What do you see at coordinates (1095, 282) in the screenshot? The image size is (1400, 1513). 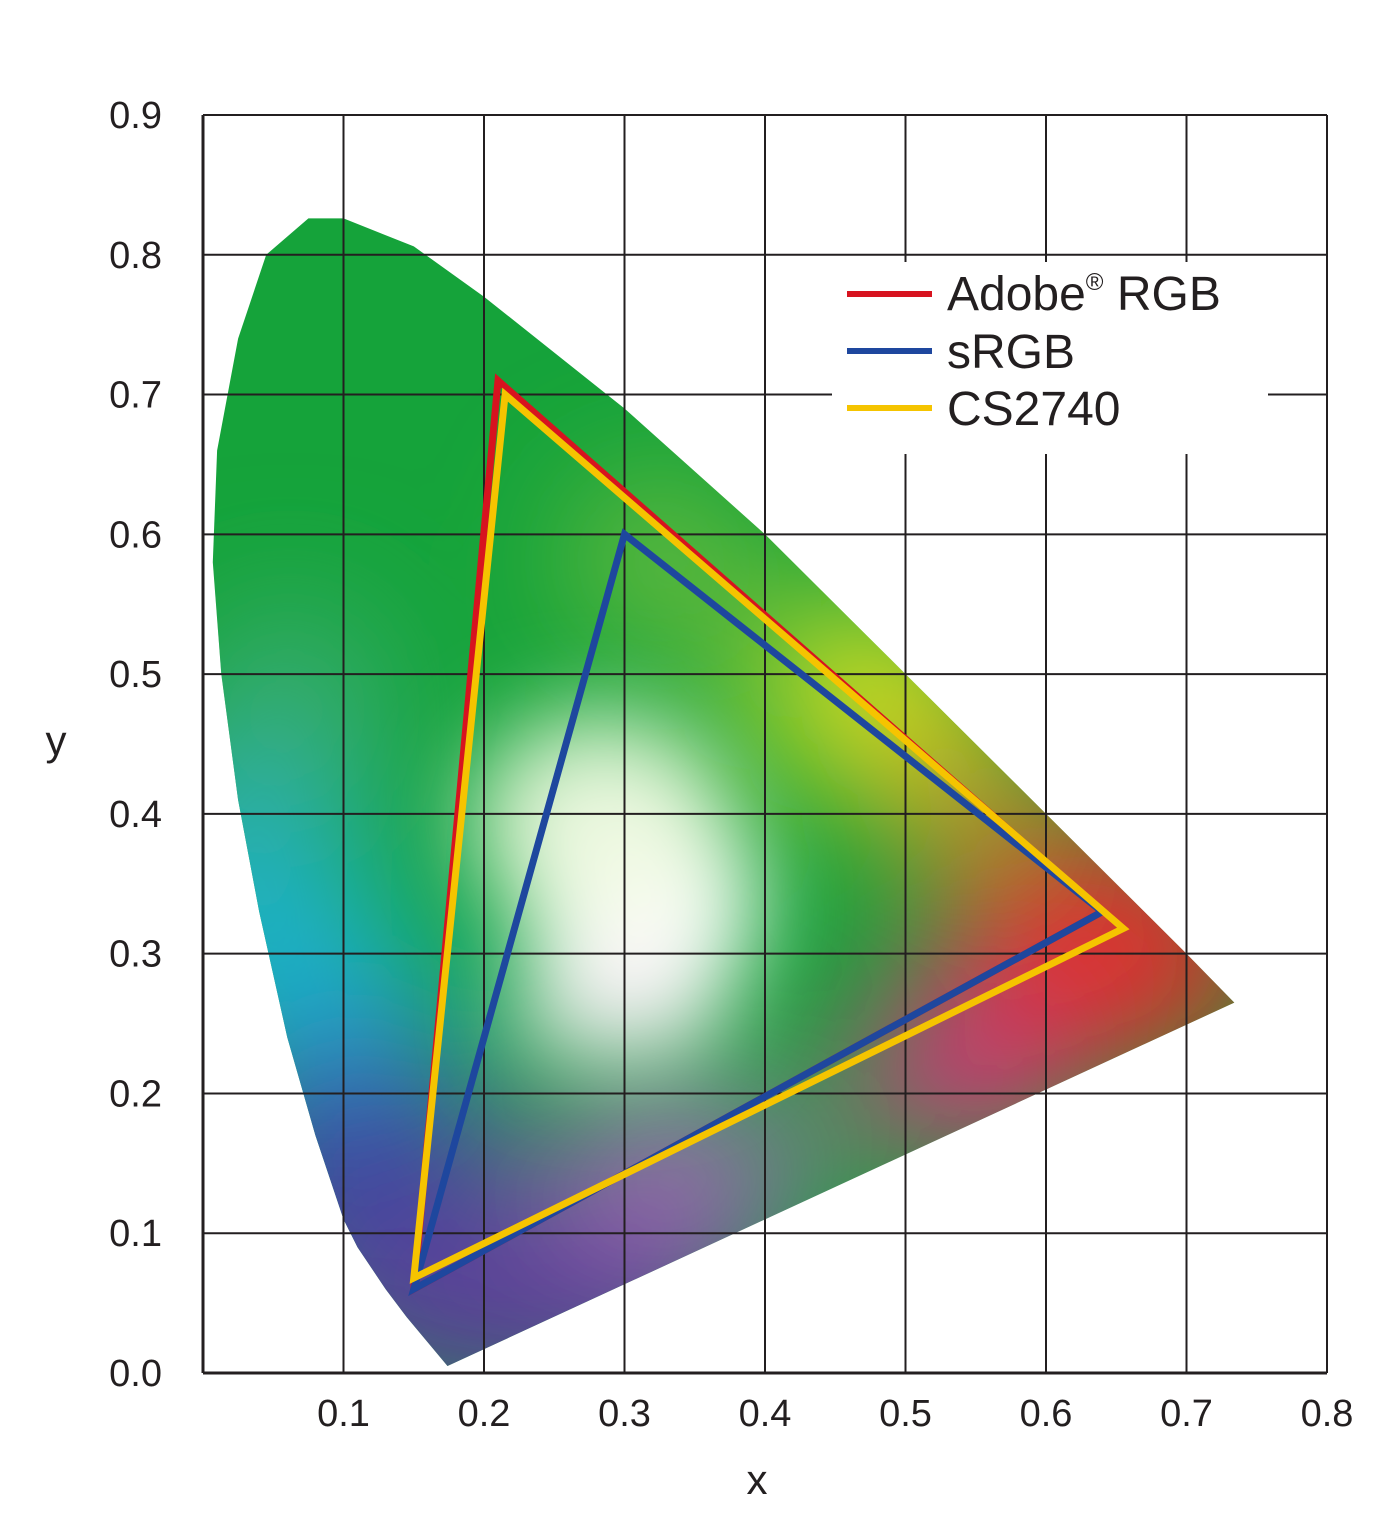 I see `legend-adobe-registered-mark: ®` at bounding box center [1095, 282].